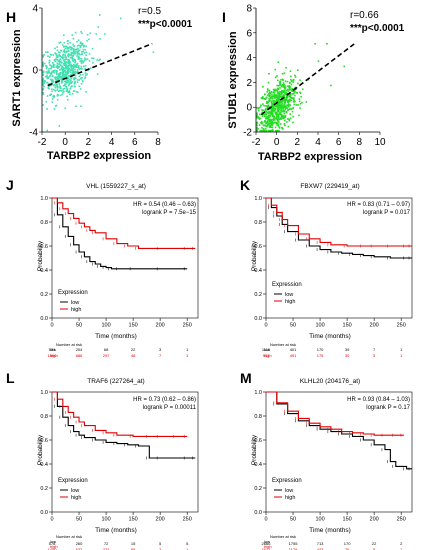  I want to click on y-tick-label: 0.0, so click(258, 513).